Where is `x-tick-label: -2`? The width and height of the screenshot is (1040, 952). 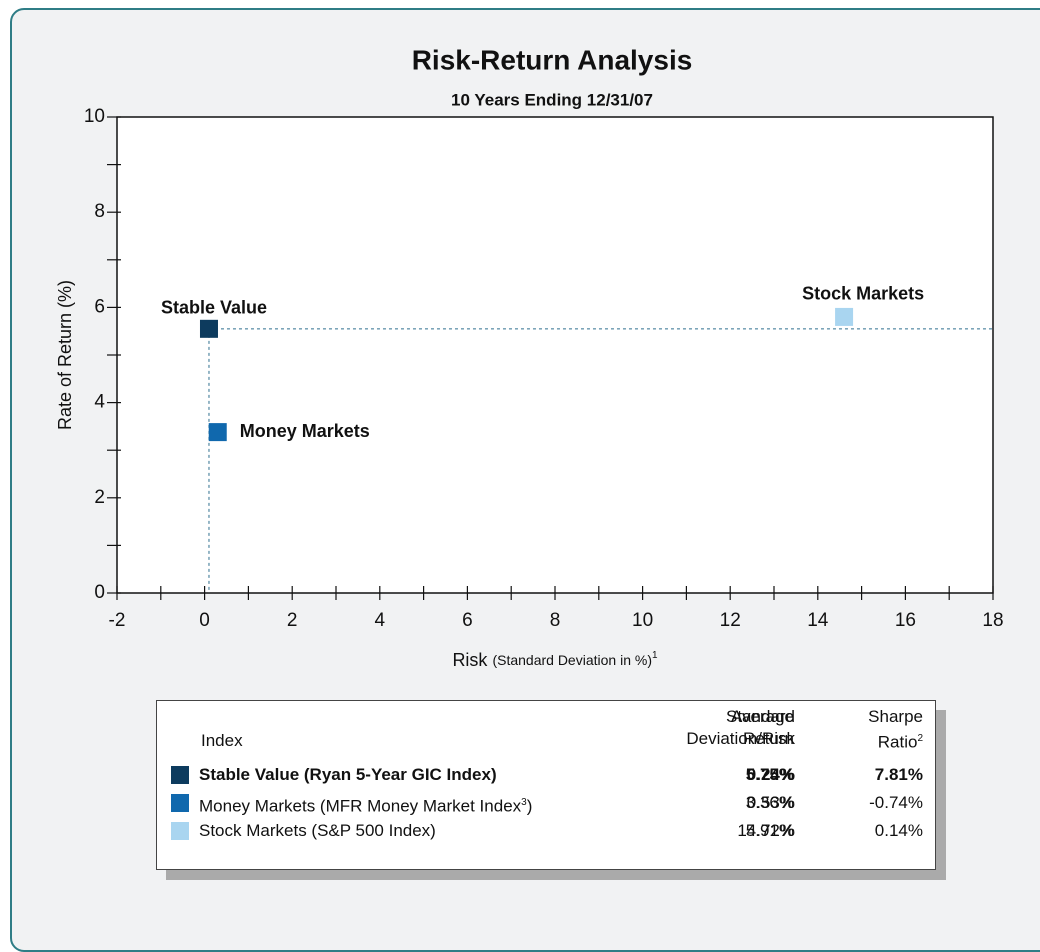
x-tick-label: -2 is located at coordinates (117, 620).